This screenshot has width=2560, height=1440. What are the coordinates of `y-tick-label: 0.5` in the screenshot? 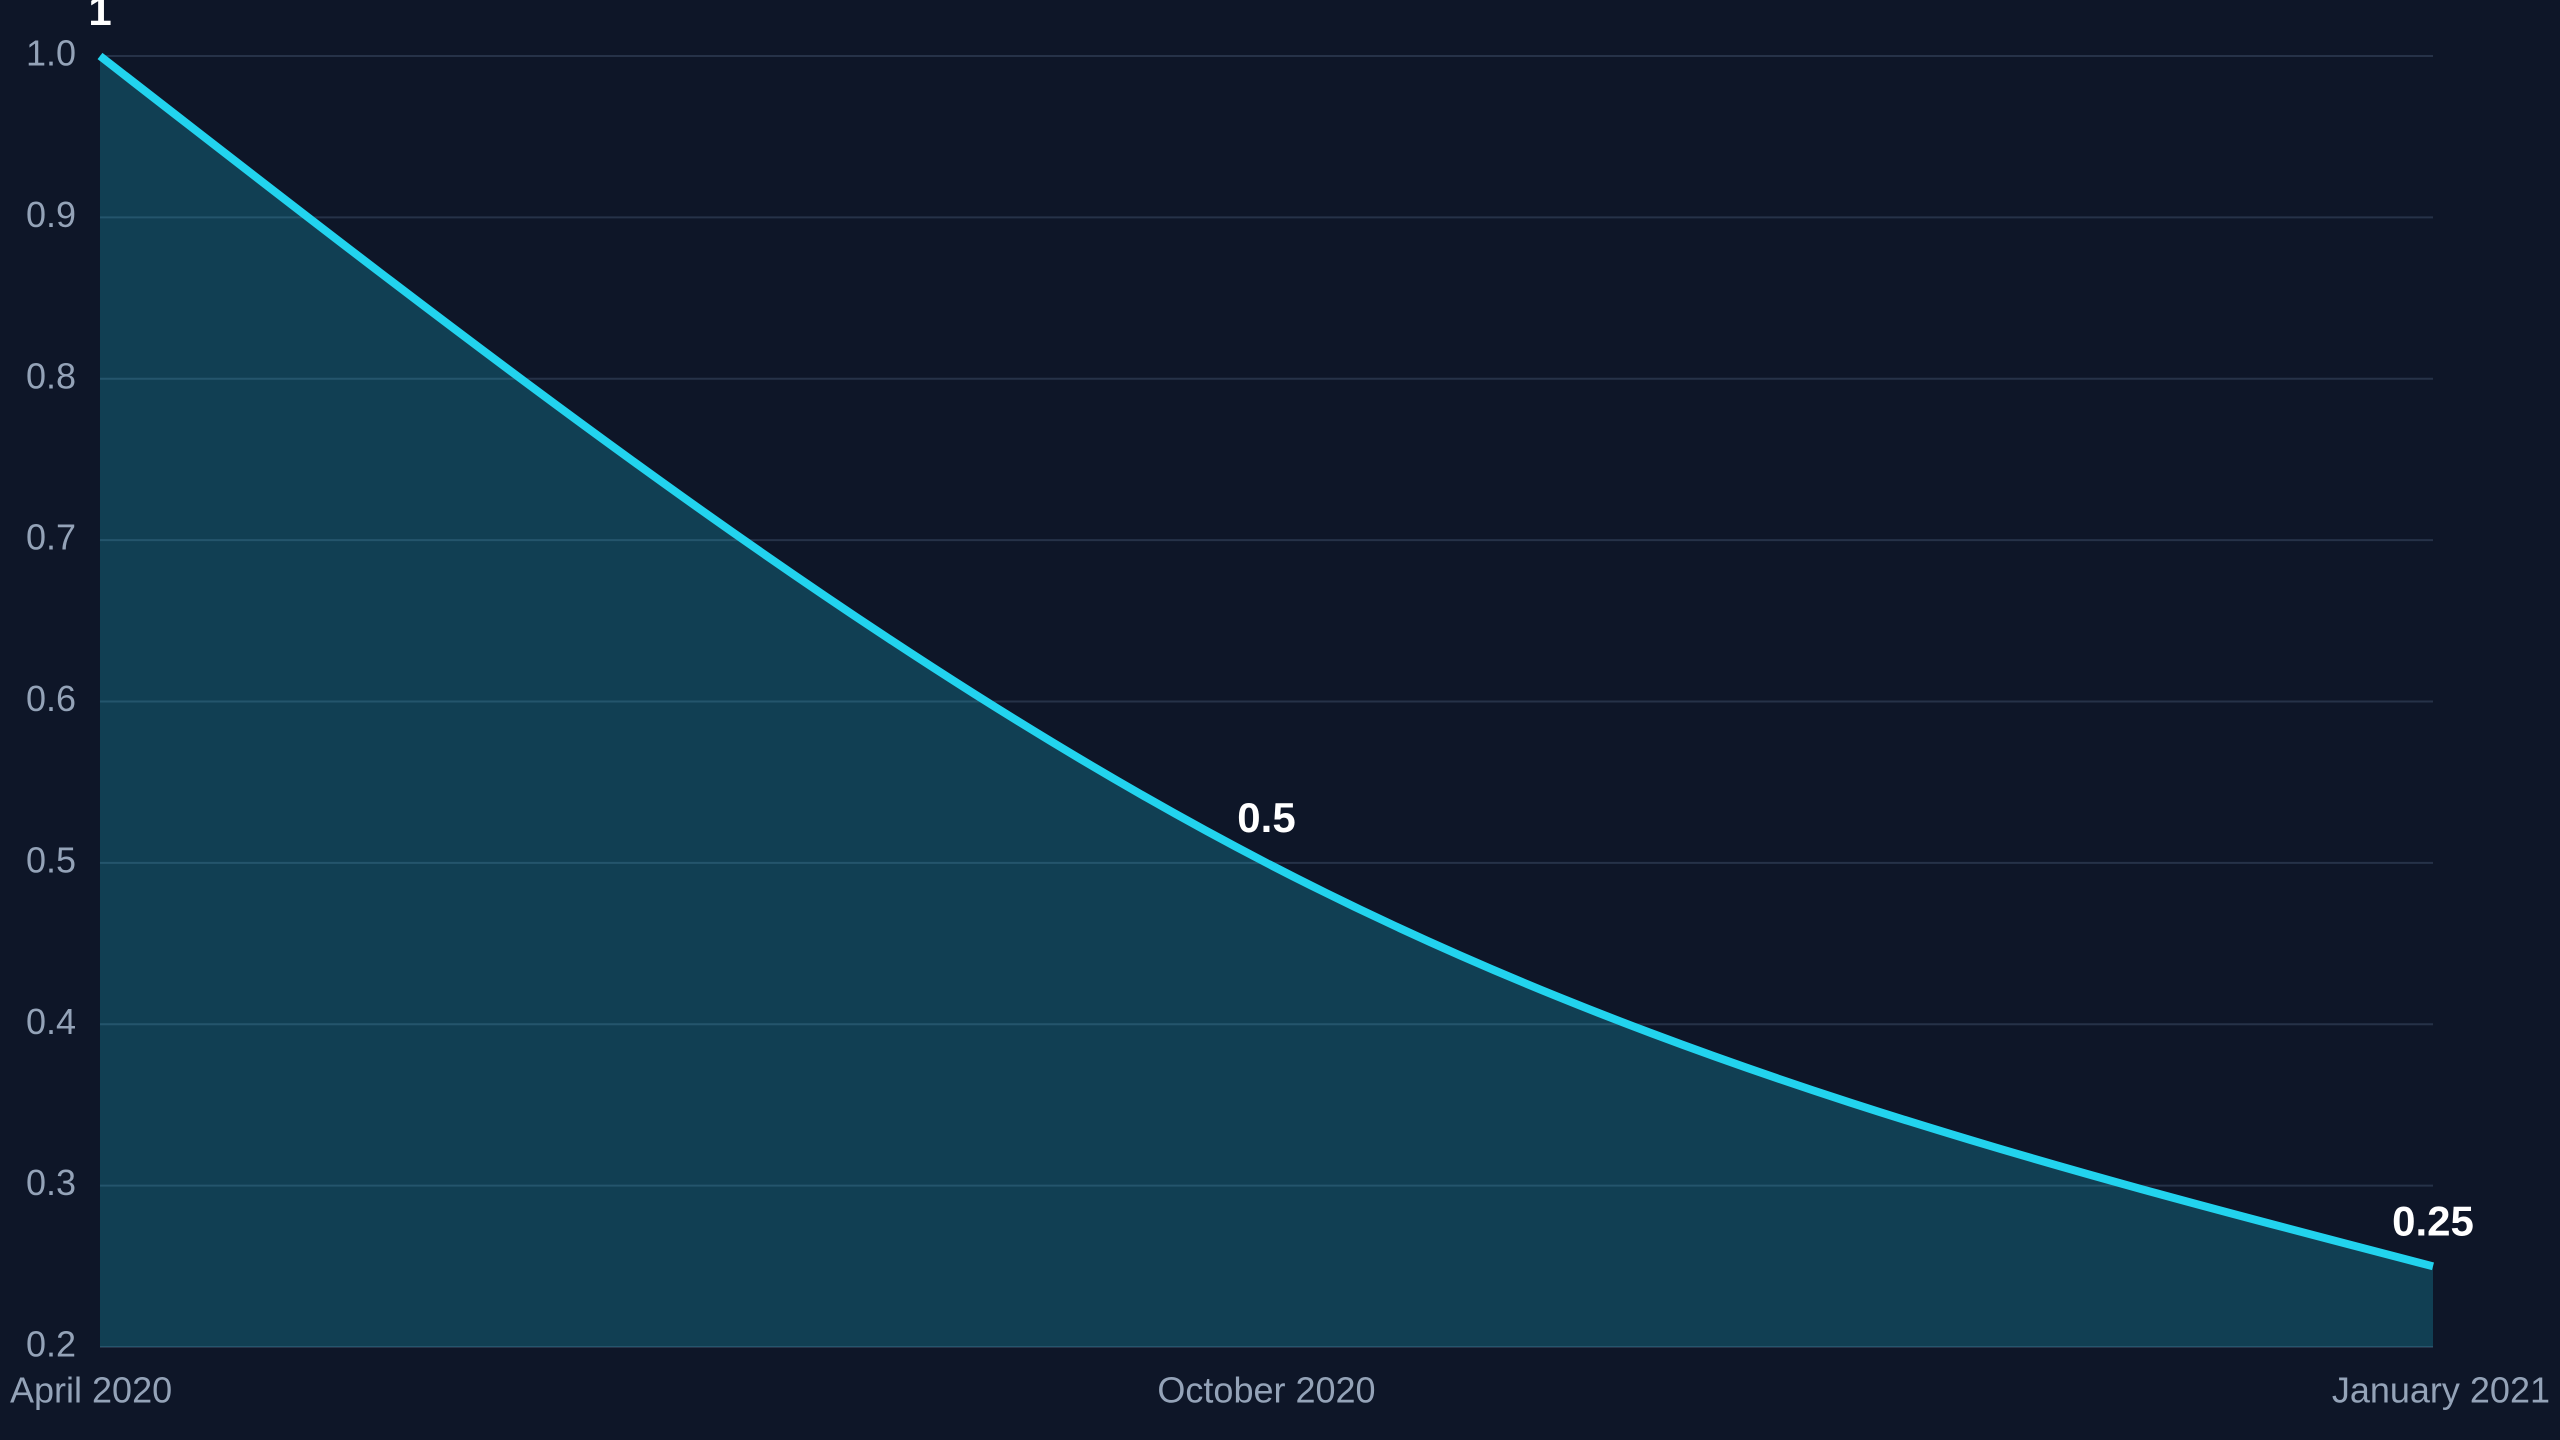 It's located at (51, 859).